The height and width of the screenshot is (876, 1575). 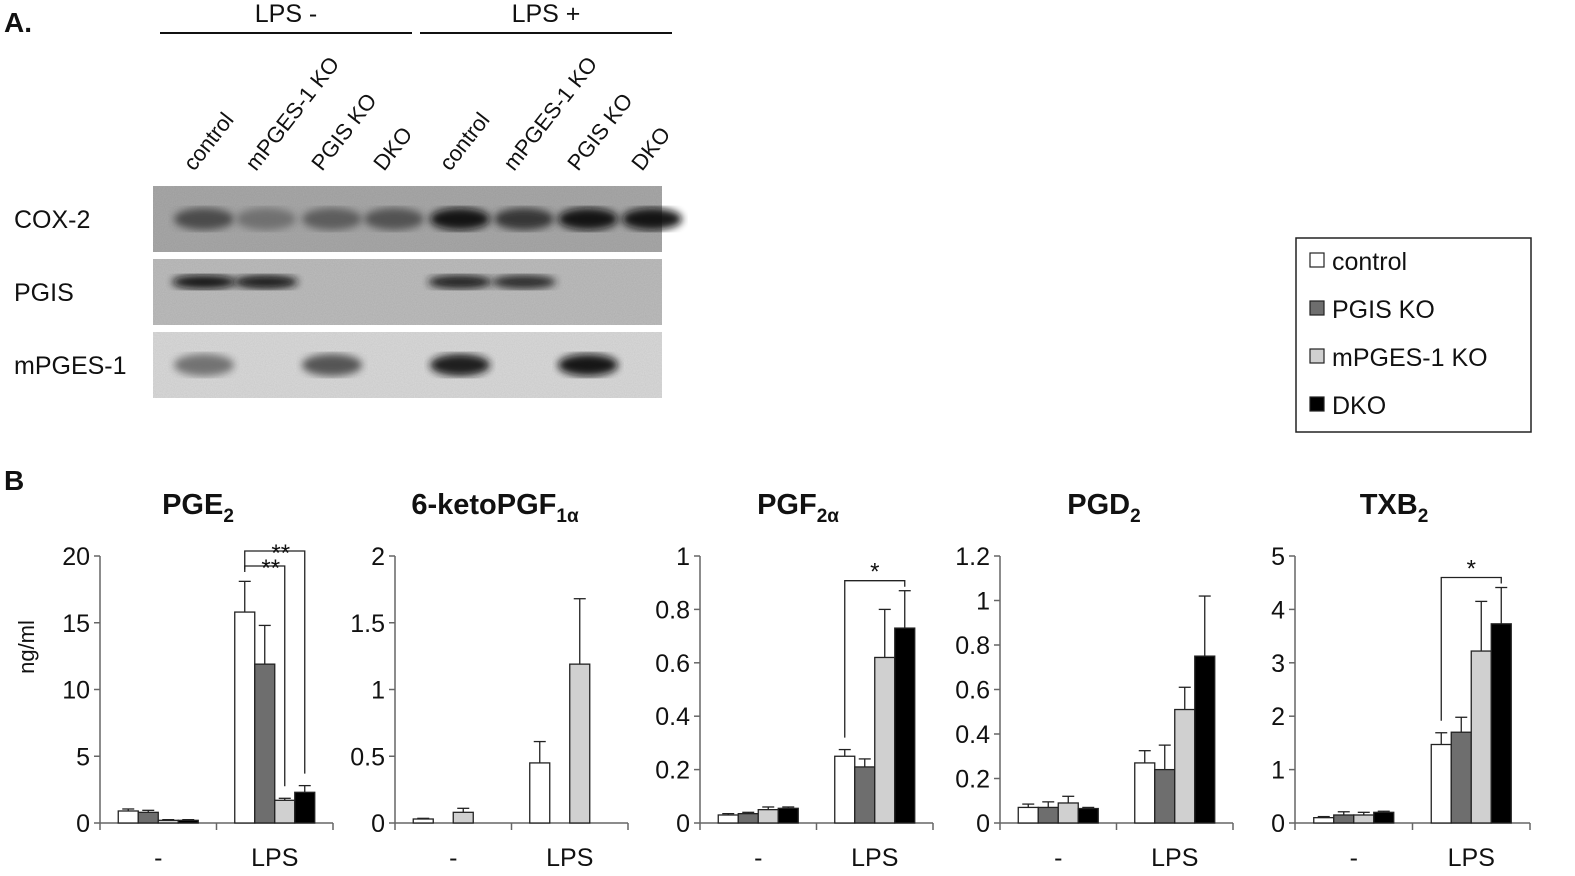 What do you see at coordinates (52, 220) in the screenshot?
I see `blot-row-label: COX-2` at bounding box center [52, 220].